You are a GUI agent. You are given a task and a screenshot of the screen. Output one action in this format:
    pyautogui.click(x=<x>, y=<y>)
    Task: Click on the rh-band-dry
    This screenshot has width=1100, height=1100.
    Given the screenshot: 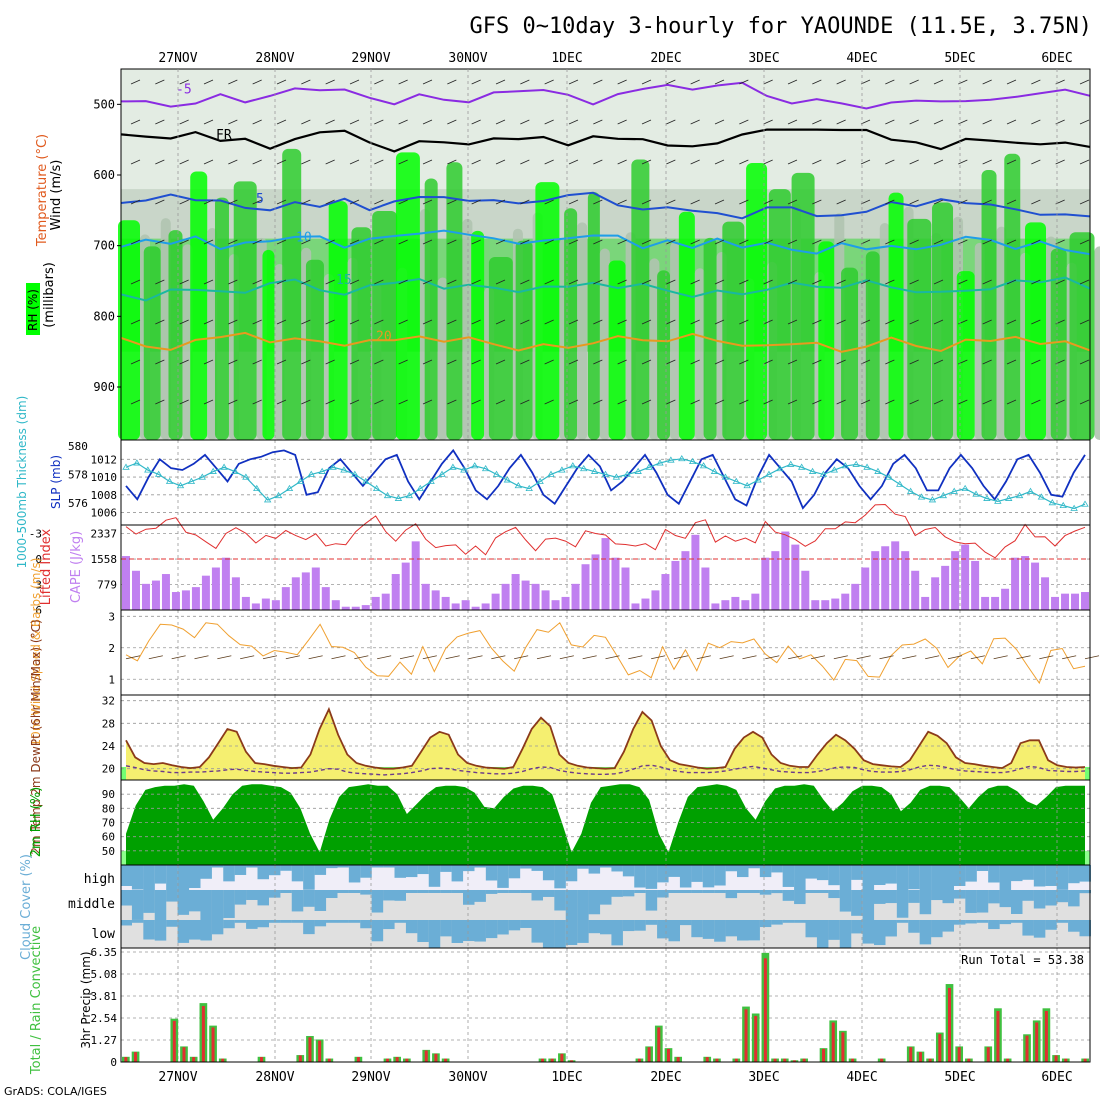 What is the action you would take?
    pyautogui.click(x=605, y=129)
    